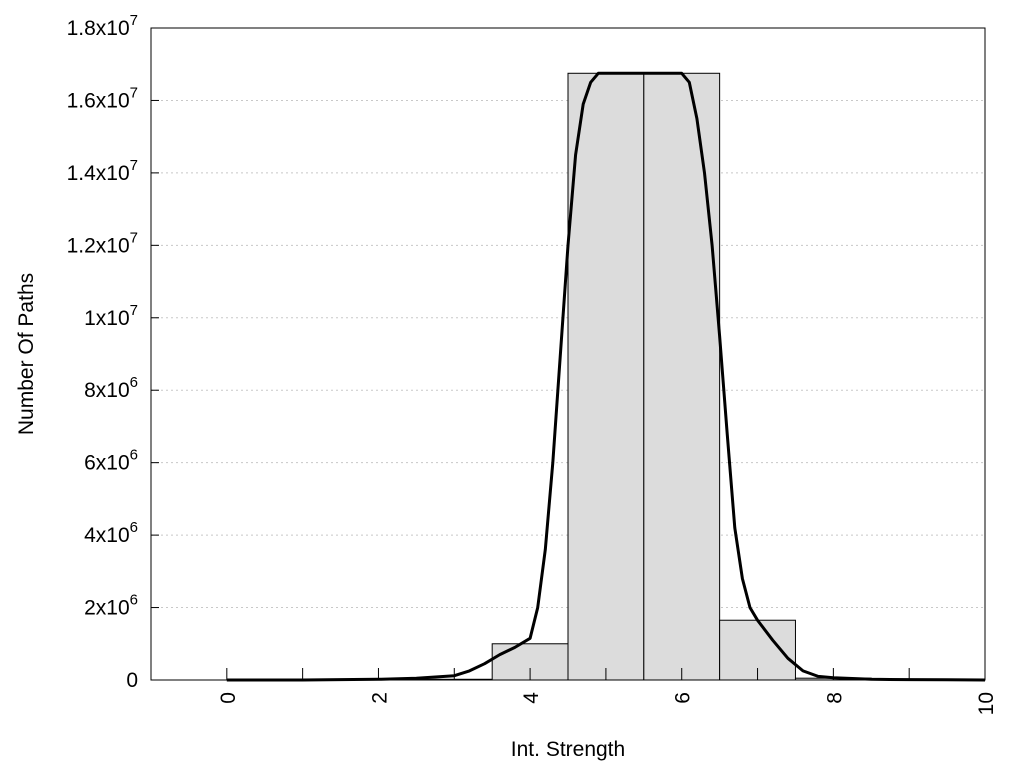 This screenshot has width=1024, height=768. Describe the element at coordinates (531, 698) in the screenshot. I see `x-tick-label: 4` at that location.